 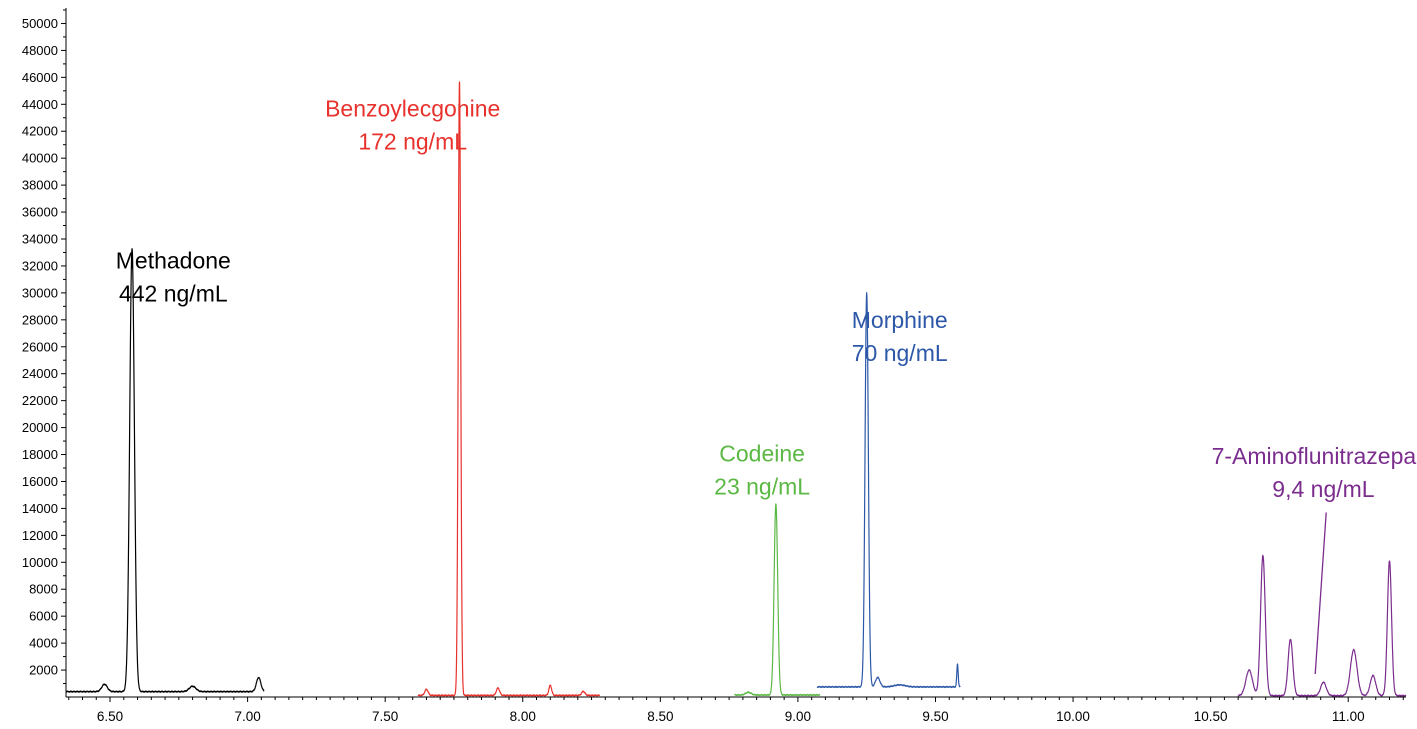 I want to click on y-tick-label: 22000, so click(x=40, y=400).